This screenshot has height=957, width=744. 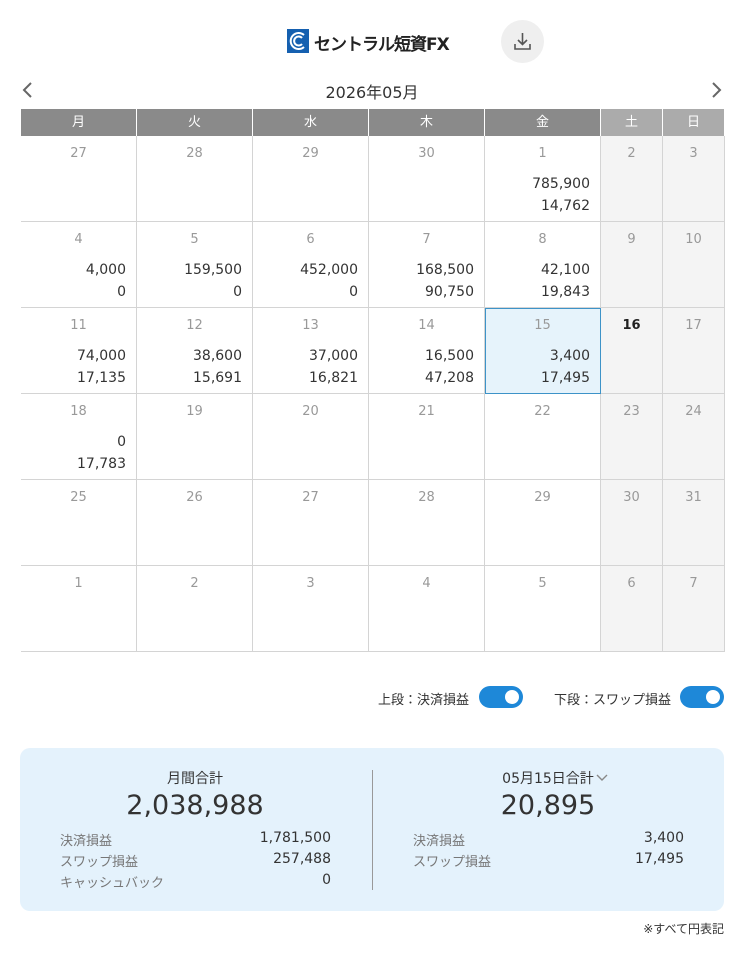 I want to click on day-cell: 10, so click(x=694, y=265).